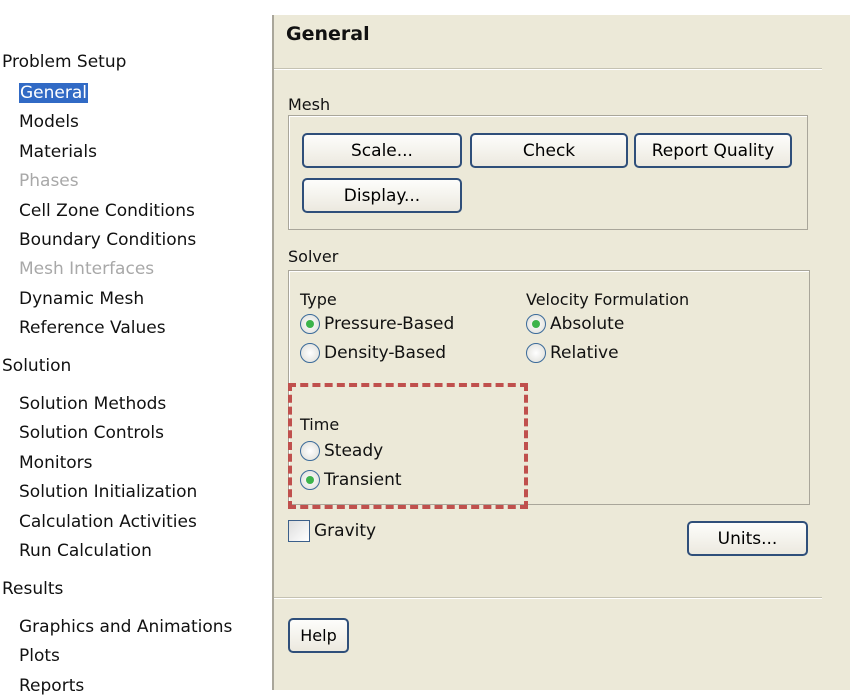  I want to click on tree-item-label: Mesh Interfaces, so click(87, 269).